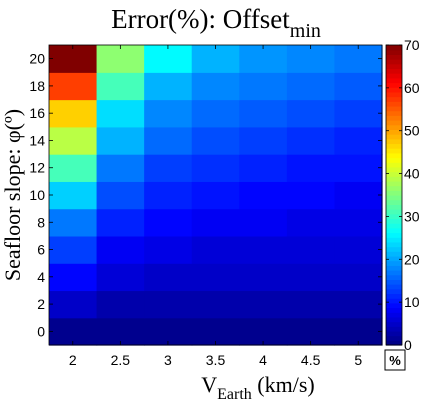 The image size is (425, 406). Describe the element at coordinates (12, 195) in the screenshot. I see `y-axis-label: Seafloor slope: φ(º)` at that location.